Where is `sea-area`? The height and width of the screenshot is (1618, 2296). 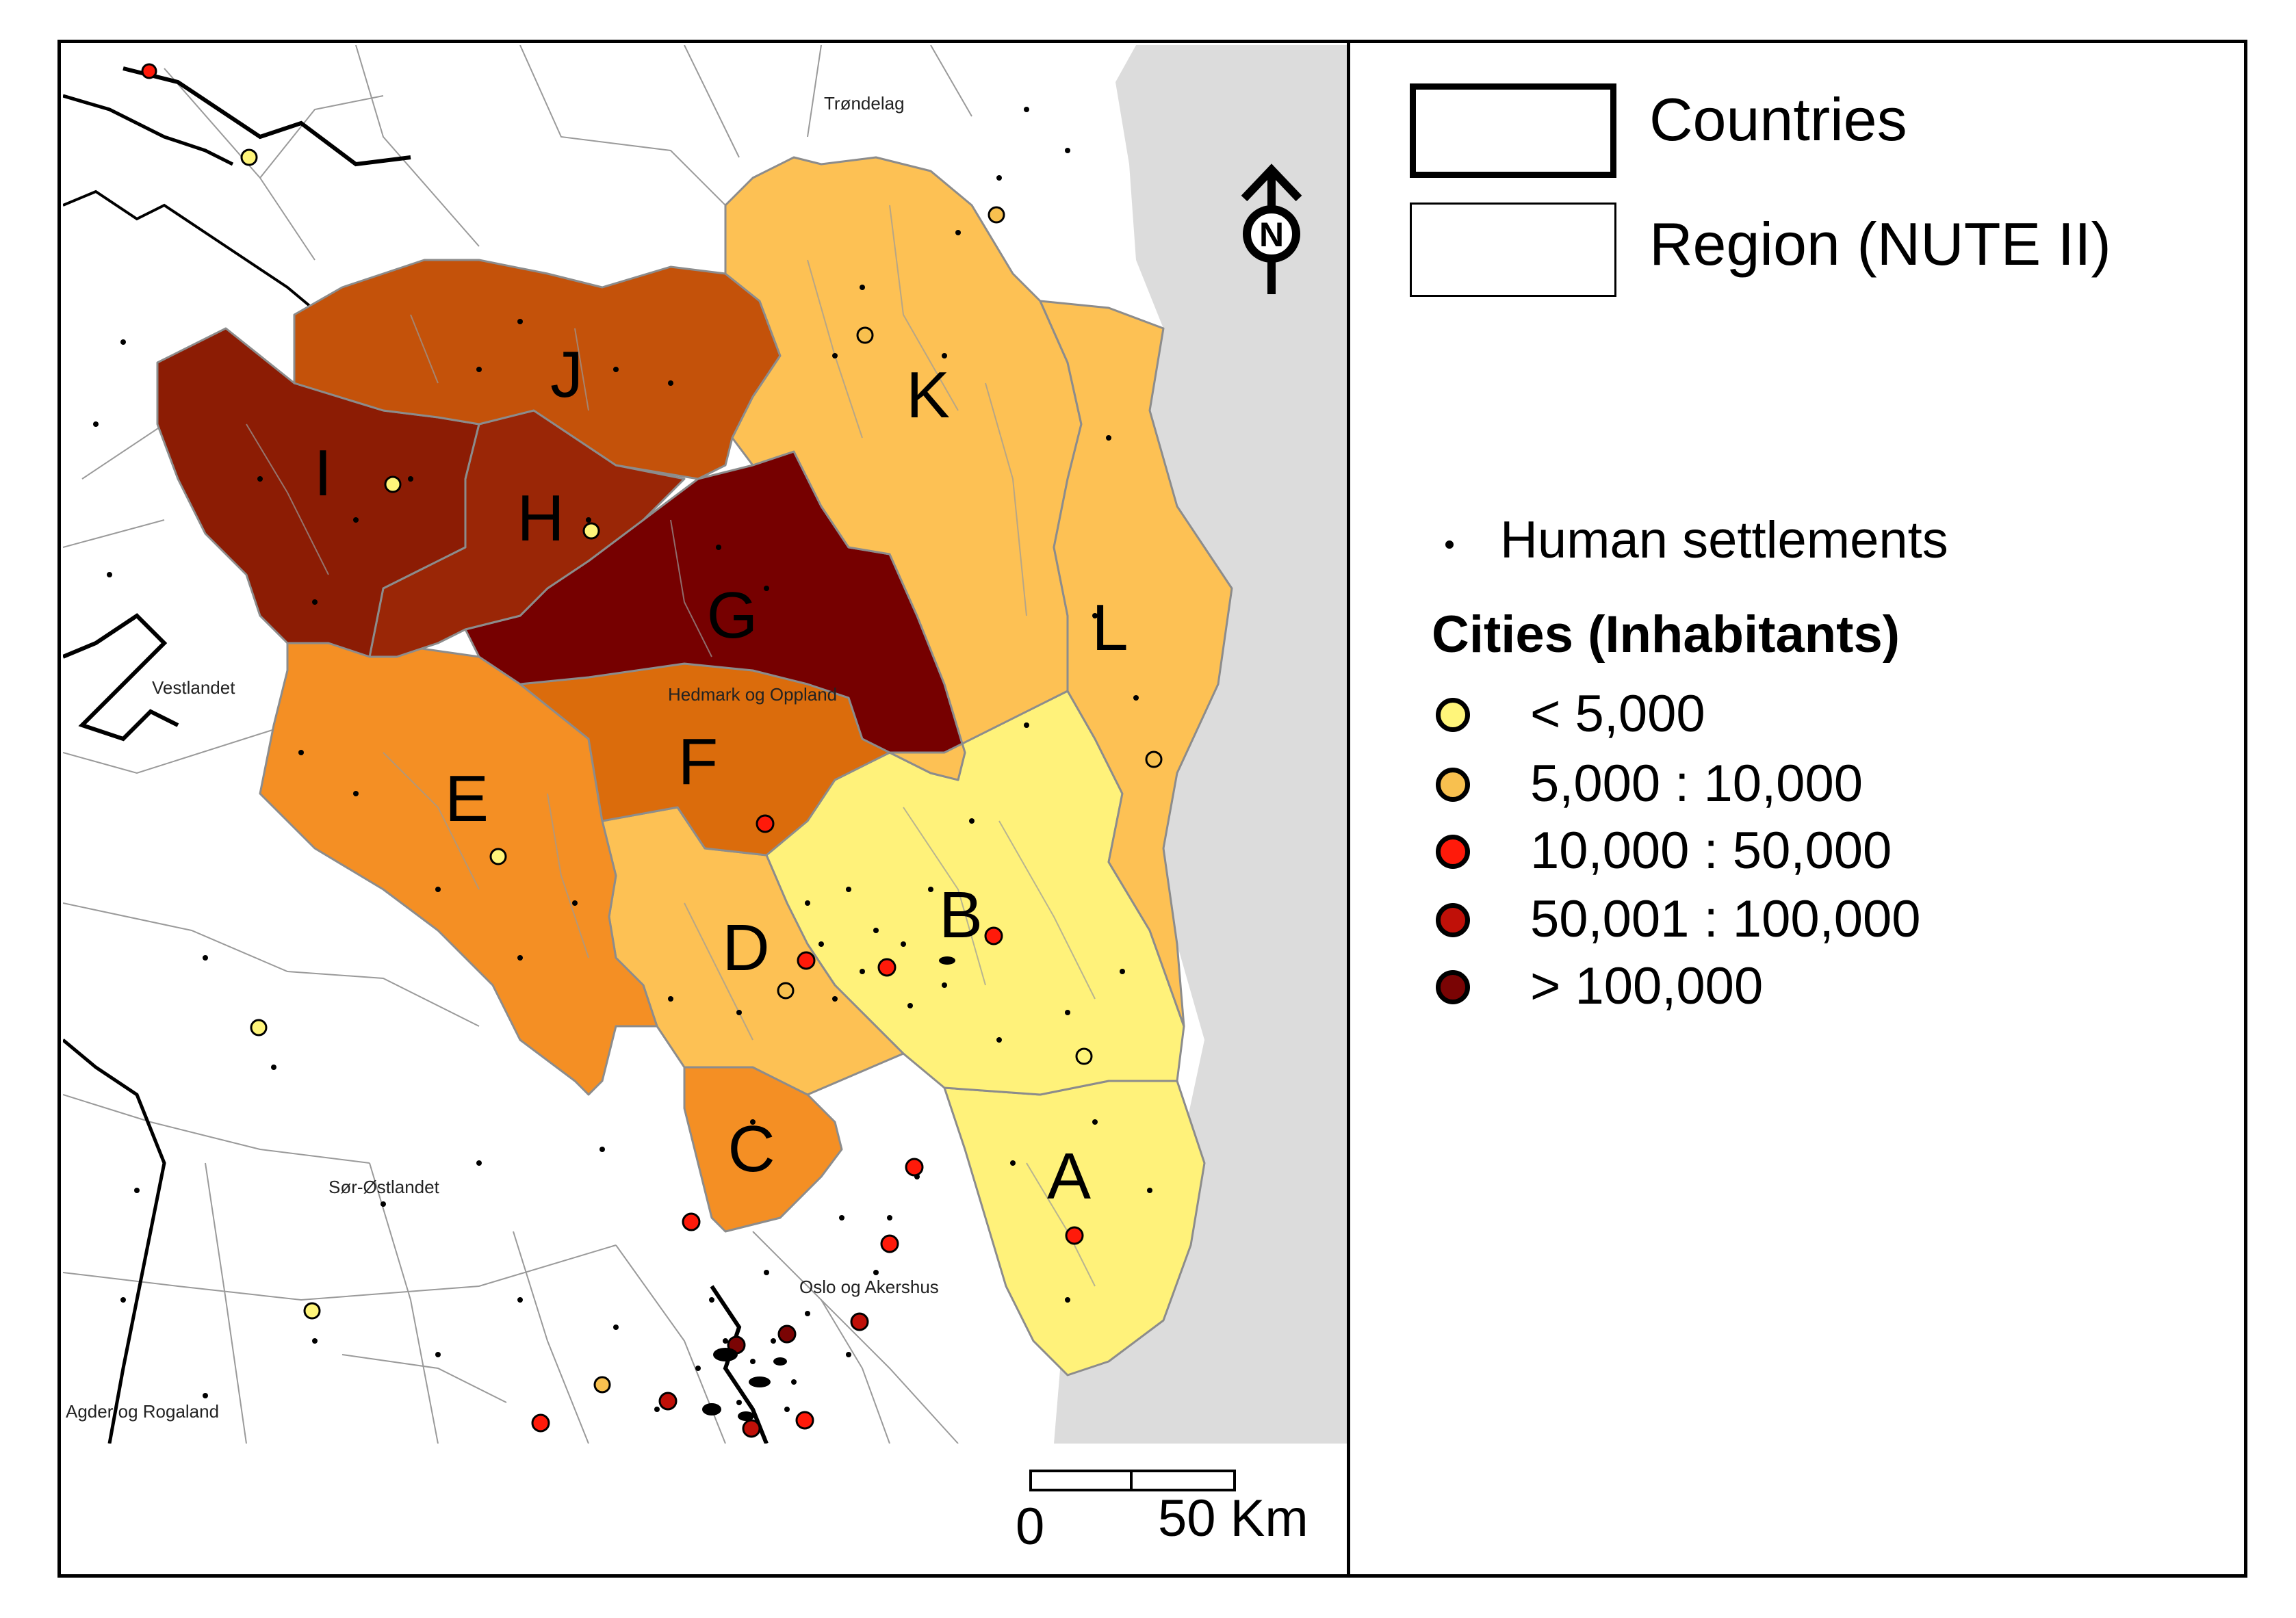 sea-area is located at coordinates (1200, 745).